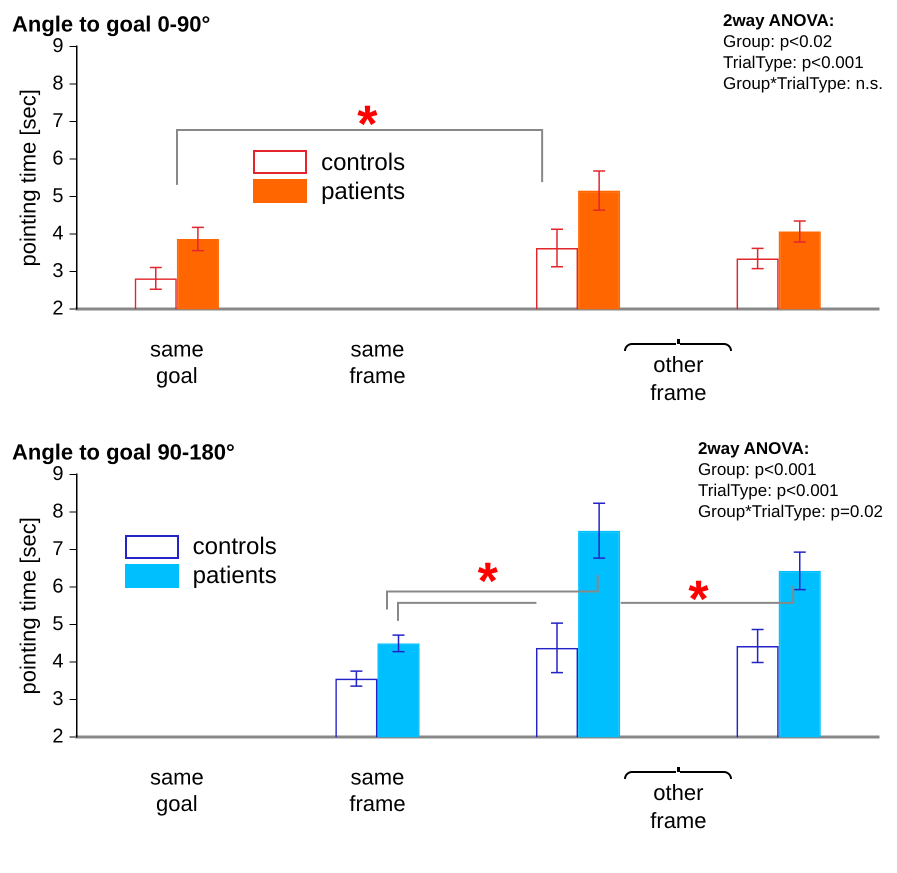  What do you see at coordinates (234, 547) in the screenshot?
I see `legend-label: controls` at bounding box center [234, 547].